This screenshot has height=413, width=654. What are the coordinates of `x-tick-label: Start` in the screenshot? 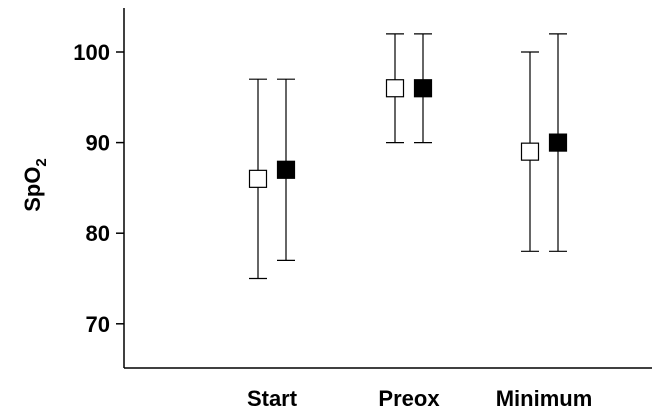 It's located at (272, 398).